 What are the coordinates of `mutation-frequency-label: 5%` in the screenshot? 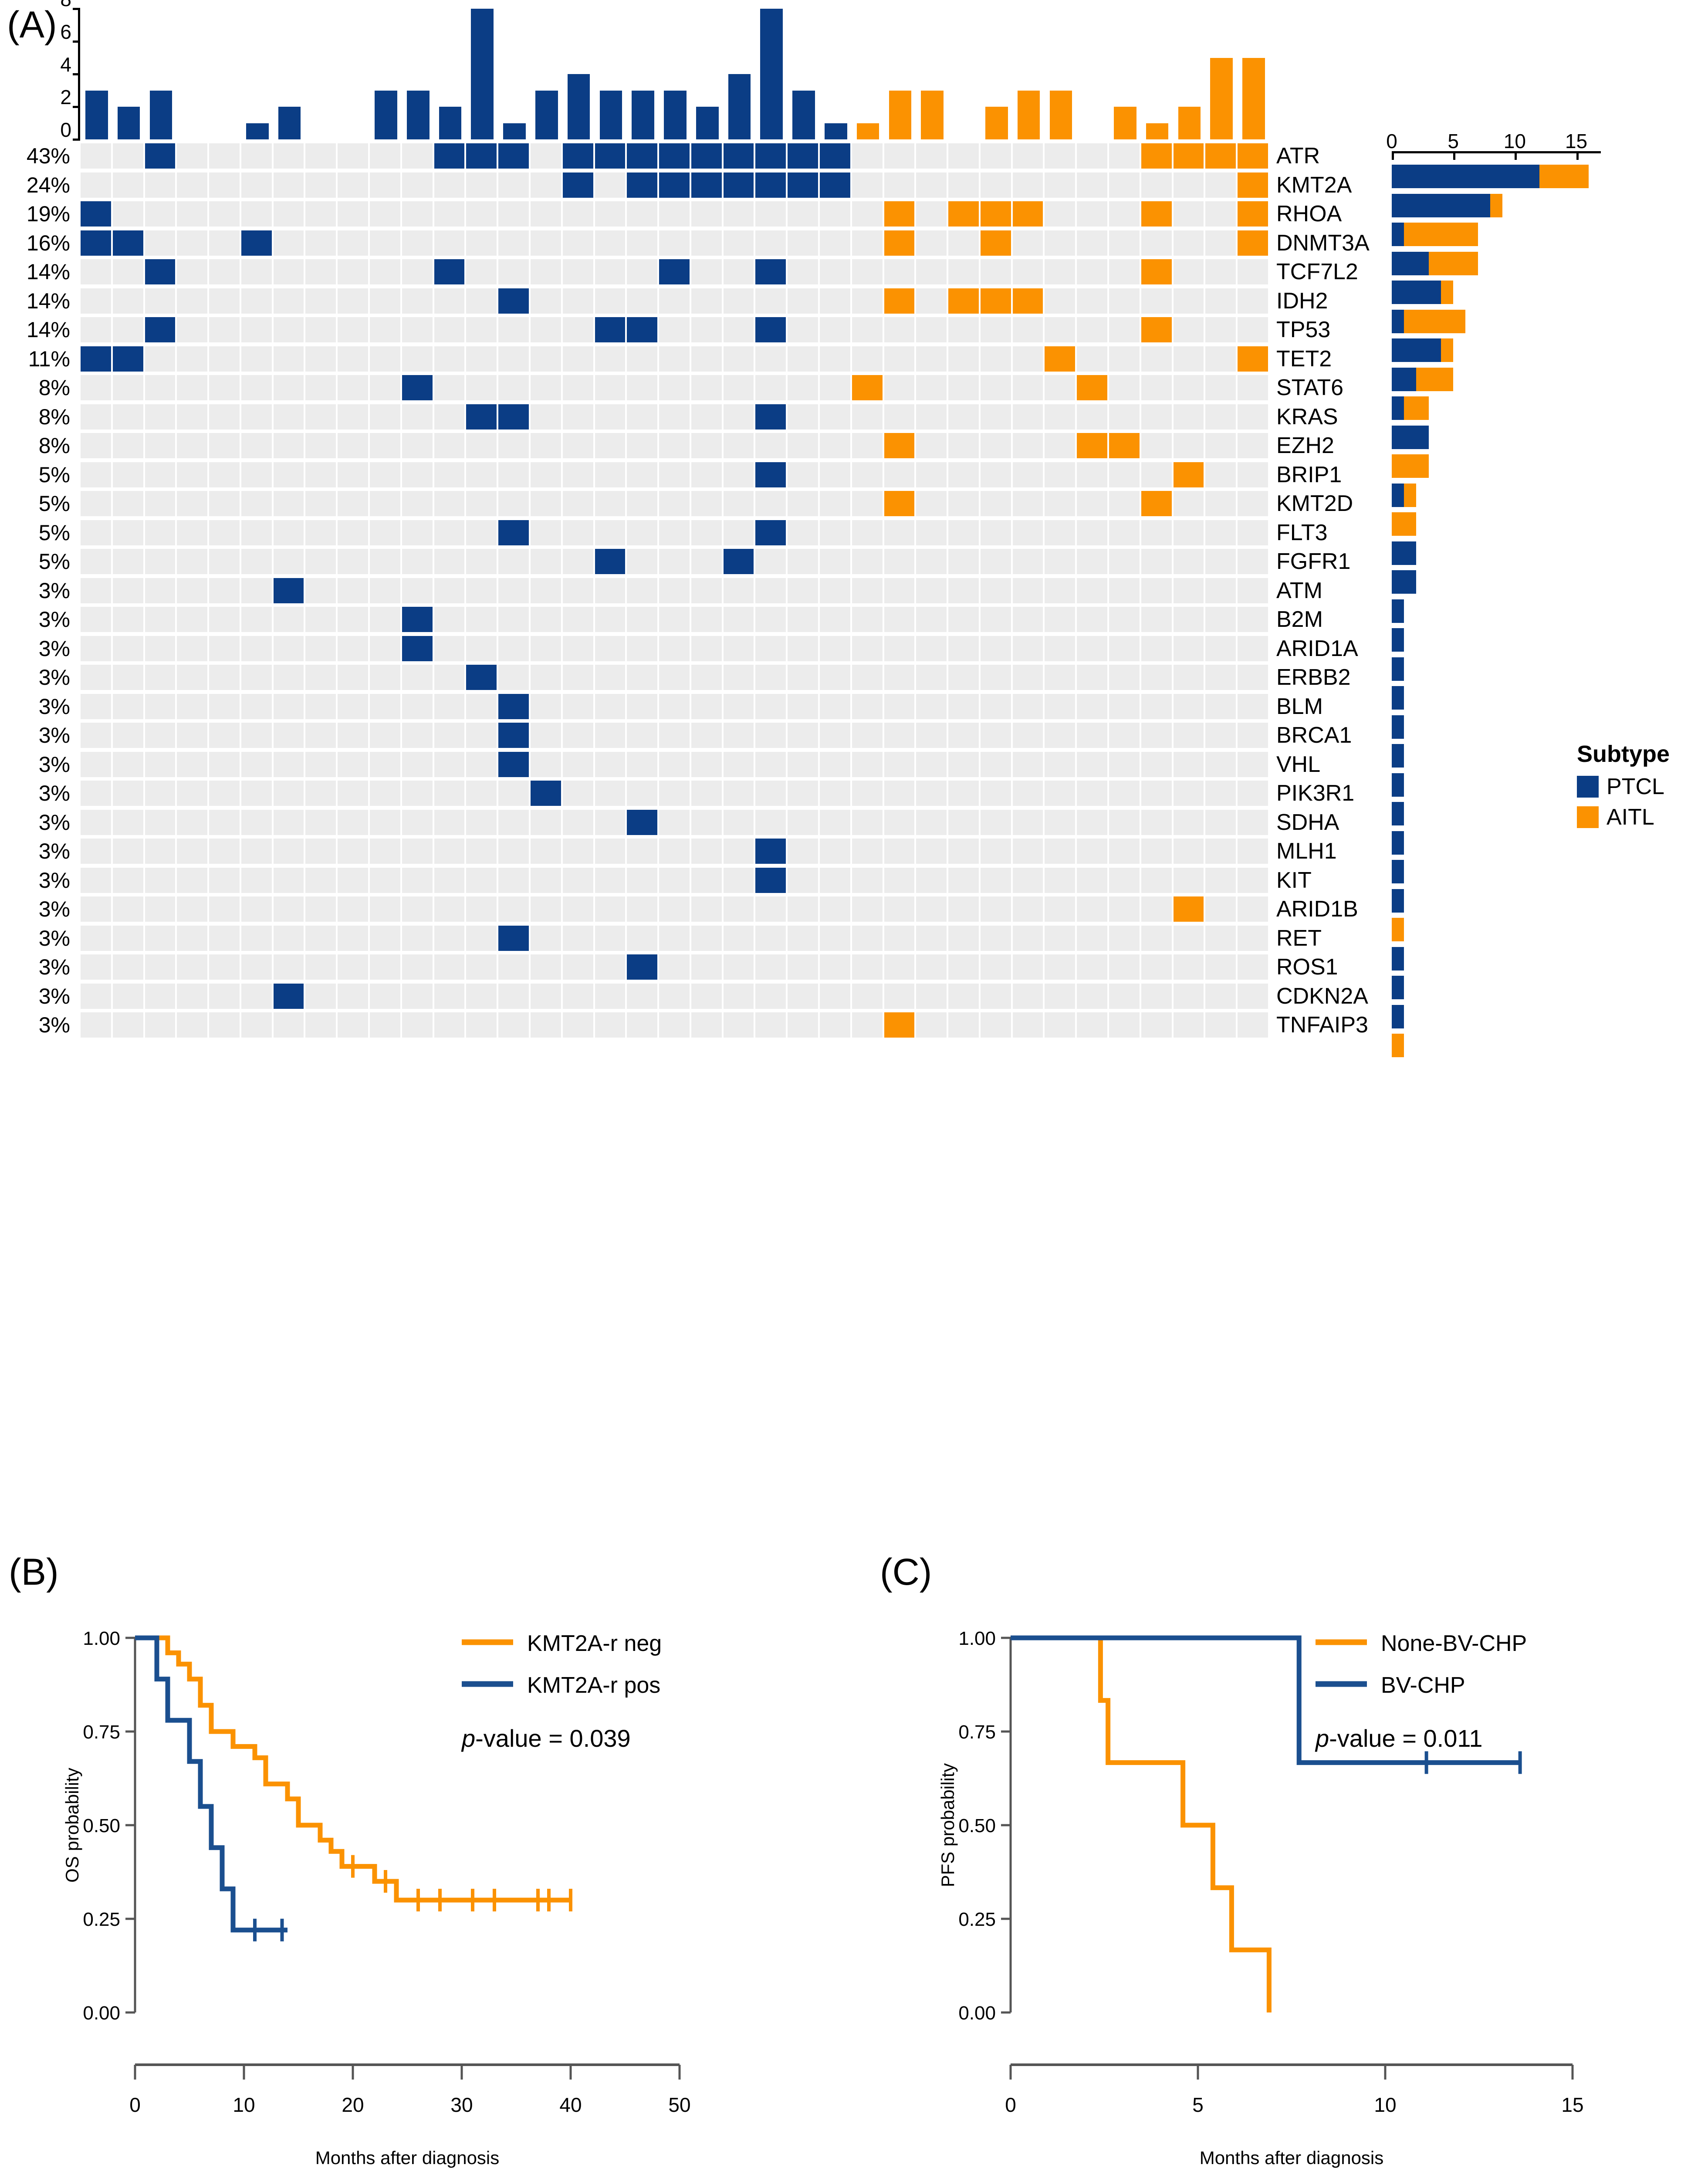 It's located at (54, 532).